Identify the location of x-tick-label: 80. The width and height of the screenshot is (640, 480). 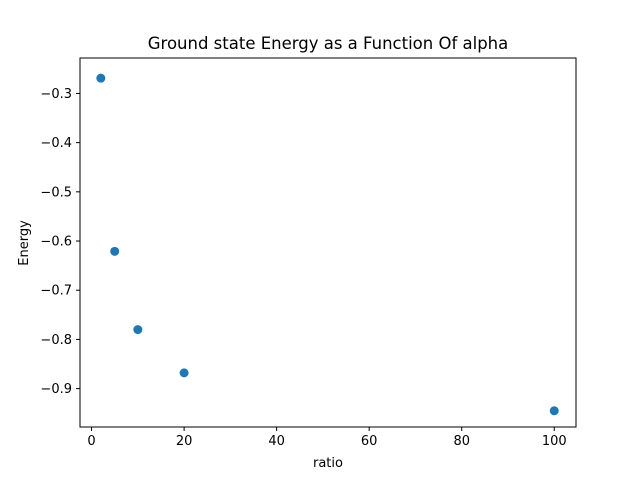
(461, 441).